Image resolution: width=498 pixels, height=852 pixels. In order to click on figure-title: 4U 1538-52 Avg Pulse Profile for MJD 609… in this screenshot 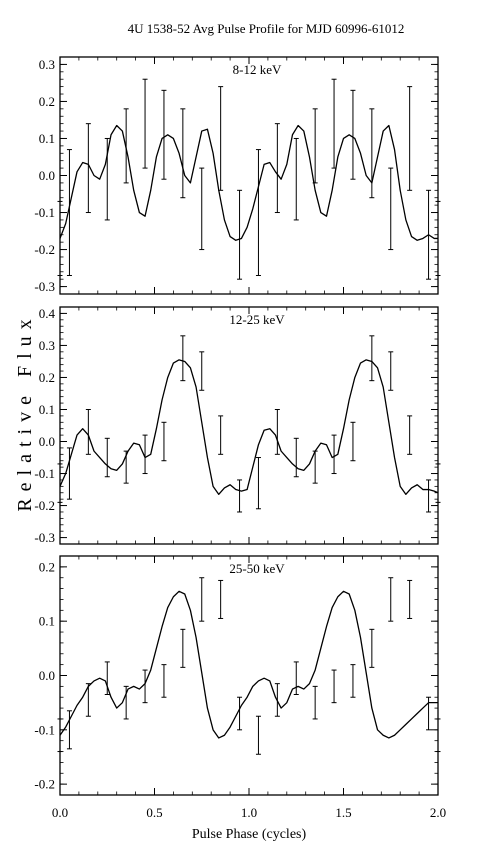, I will do `click(266, 28)`.